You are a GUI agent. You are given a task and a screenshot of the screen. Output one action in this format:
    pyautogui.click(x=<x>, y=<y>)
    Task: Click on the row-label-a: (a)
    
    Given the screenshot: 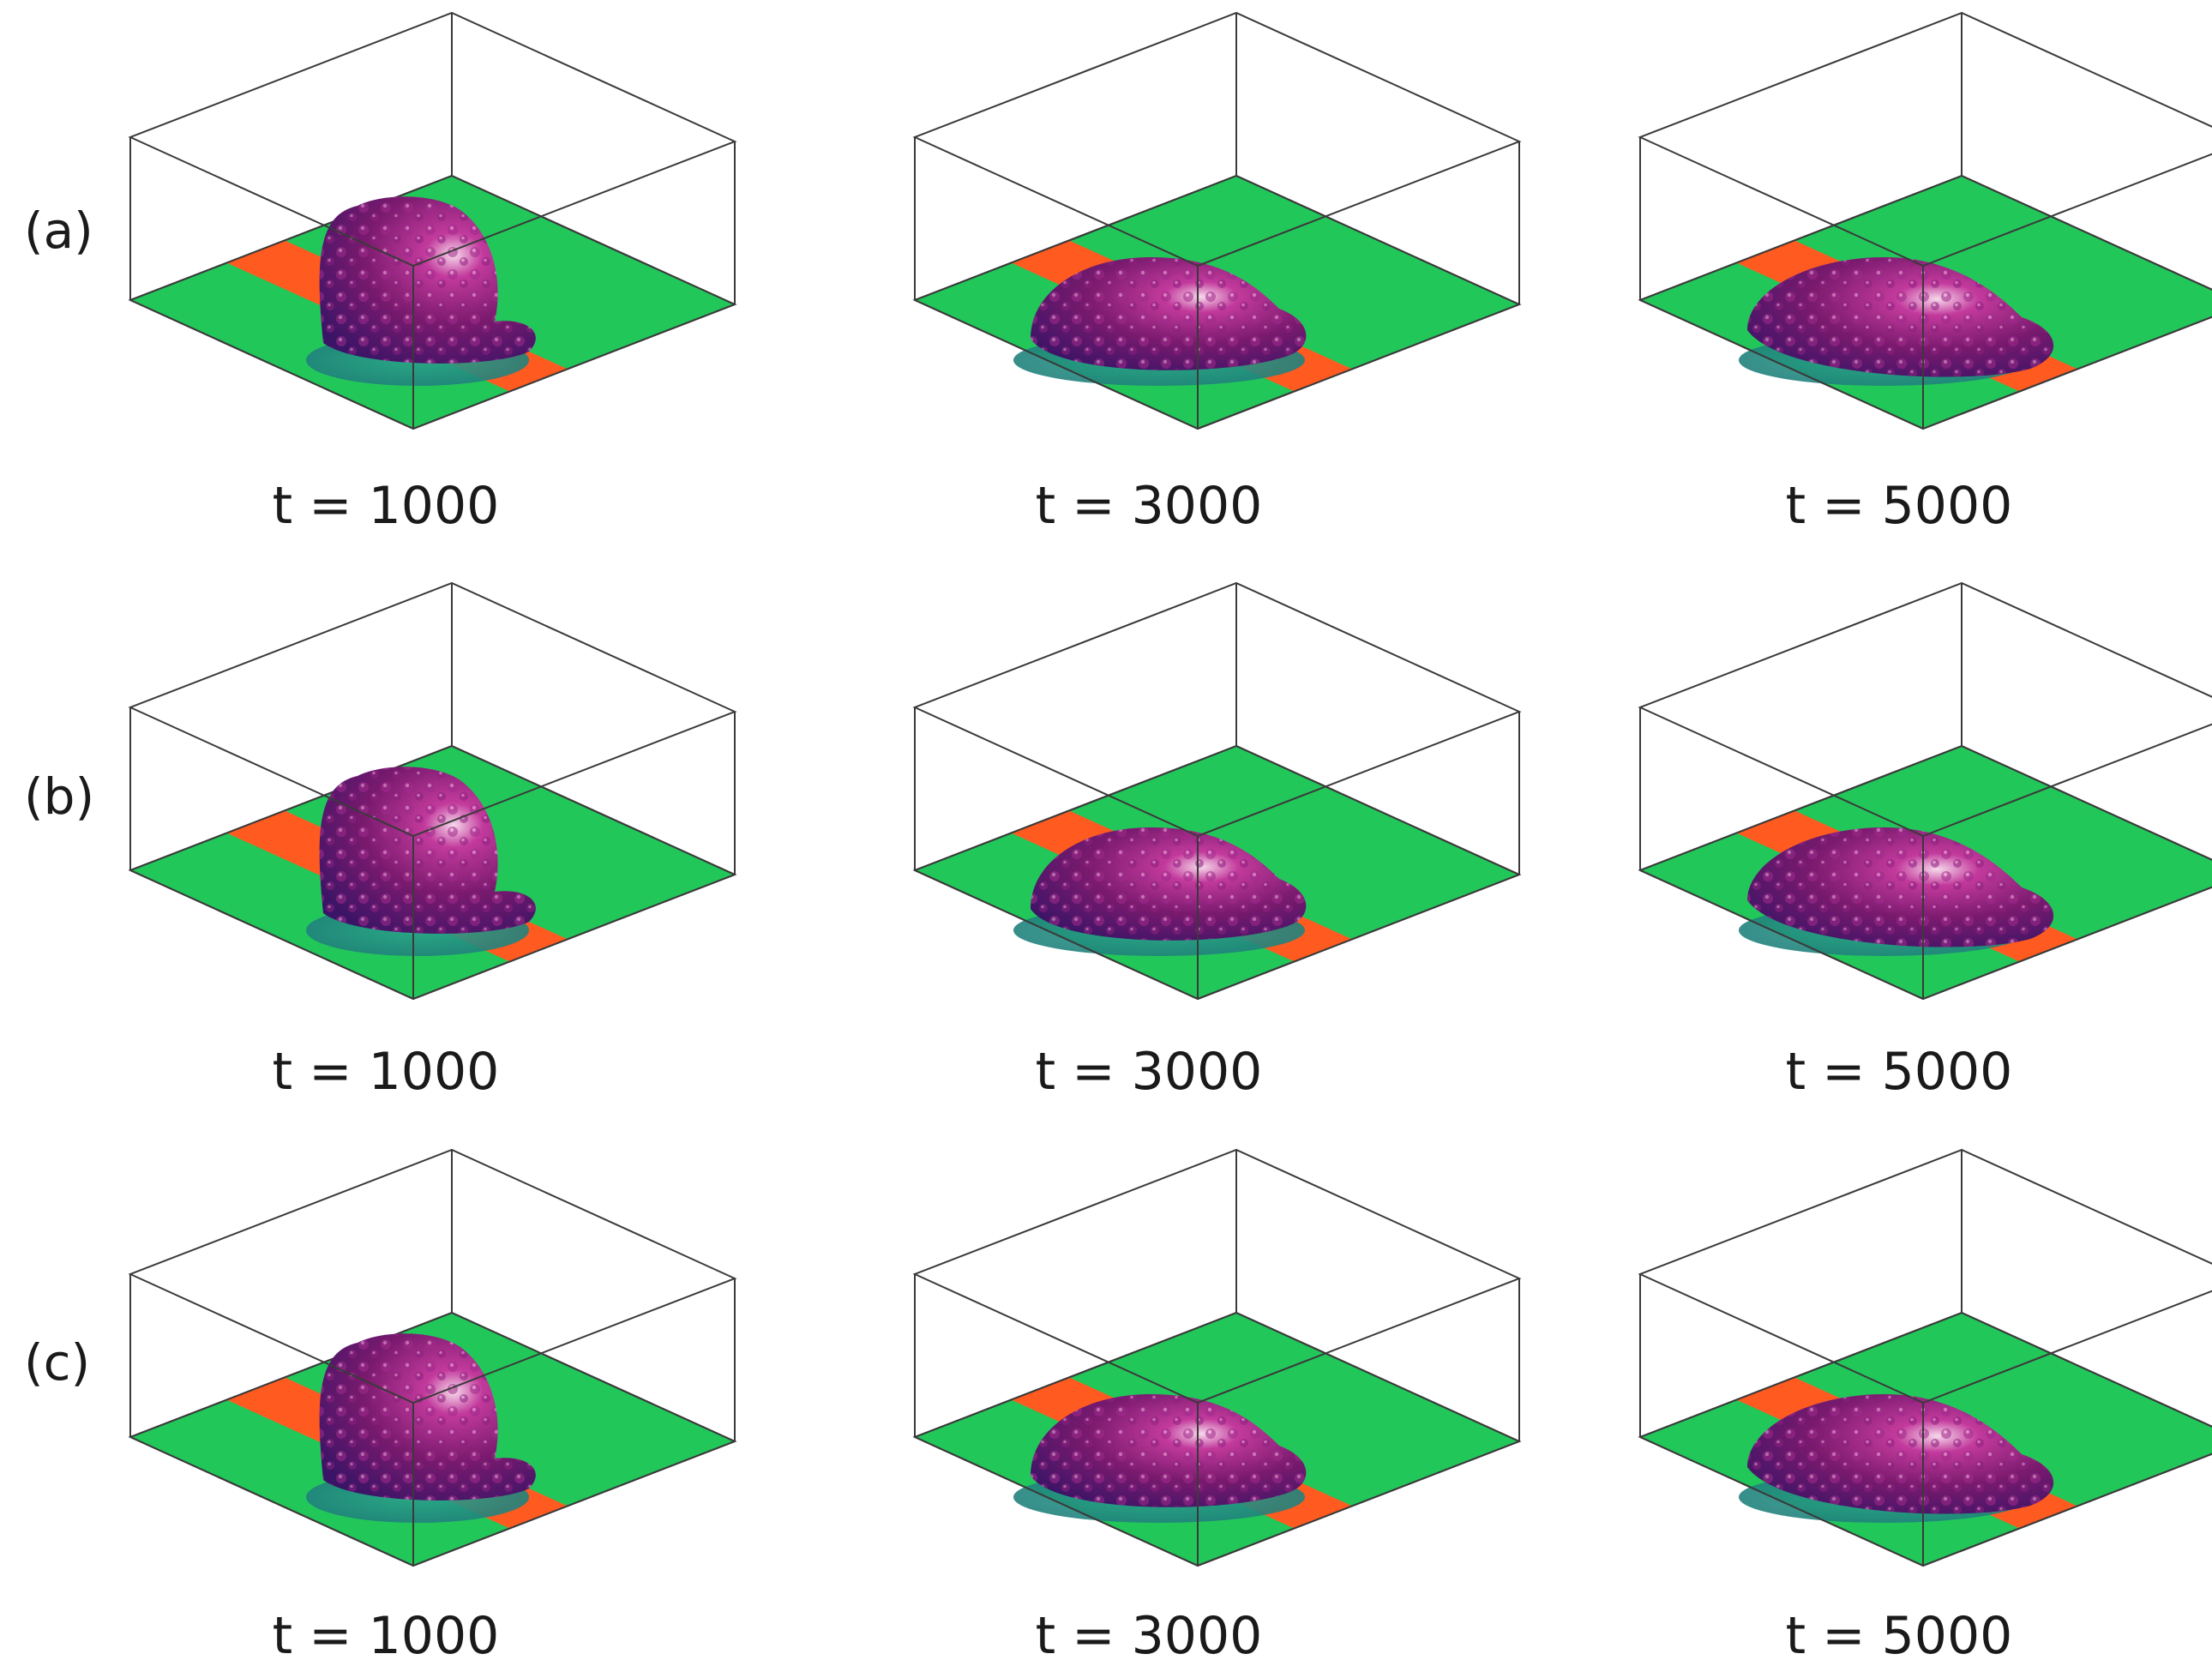 What is the action you would take?
    pyautogui.click(x=58, y=230)
    